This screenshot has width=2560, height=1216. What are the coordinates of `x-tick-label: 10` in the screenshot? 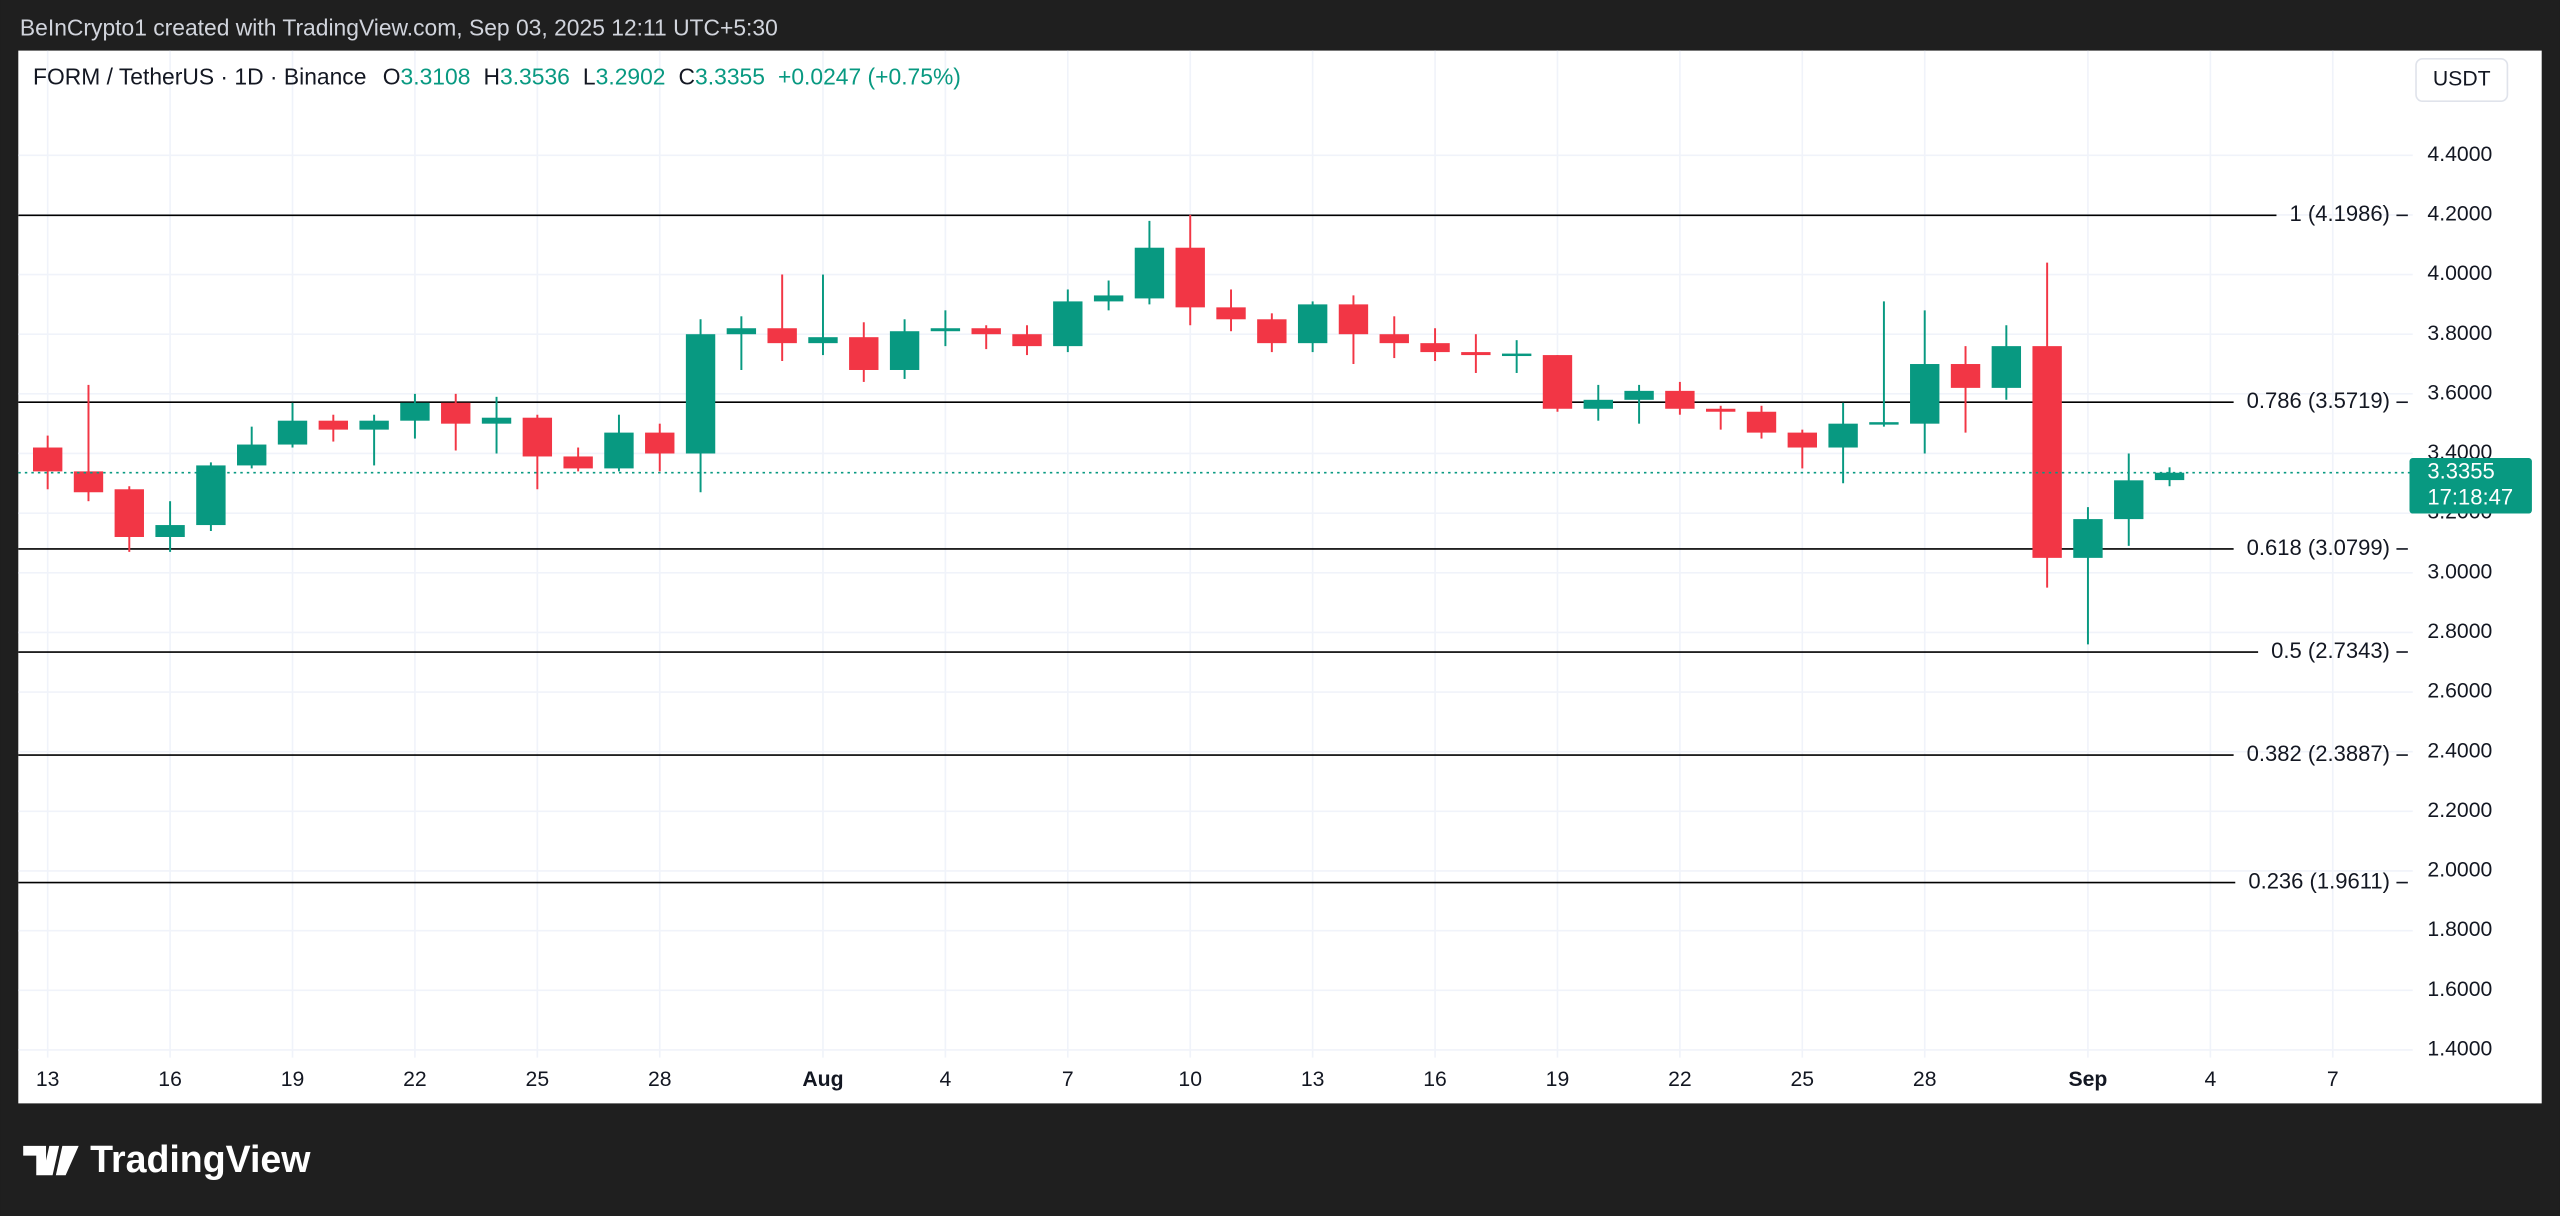 It's located at (1190, 1079).